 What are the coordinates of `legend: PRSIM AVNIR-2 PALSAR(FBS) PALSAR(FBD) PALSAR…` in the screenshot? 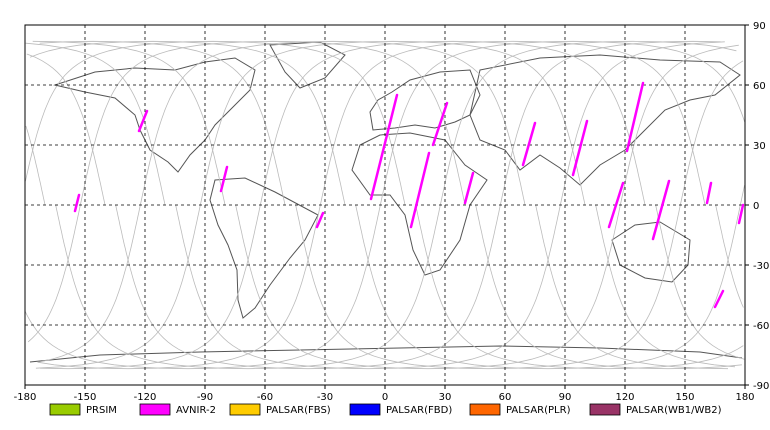 It's located at (385, 409).